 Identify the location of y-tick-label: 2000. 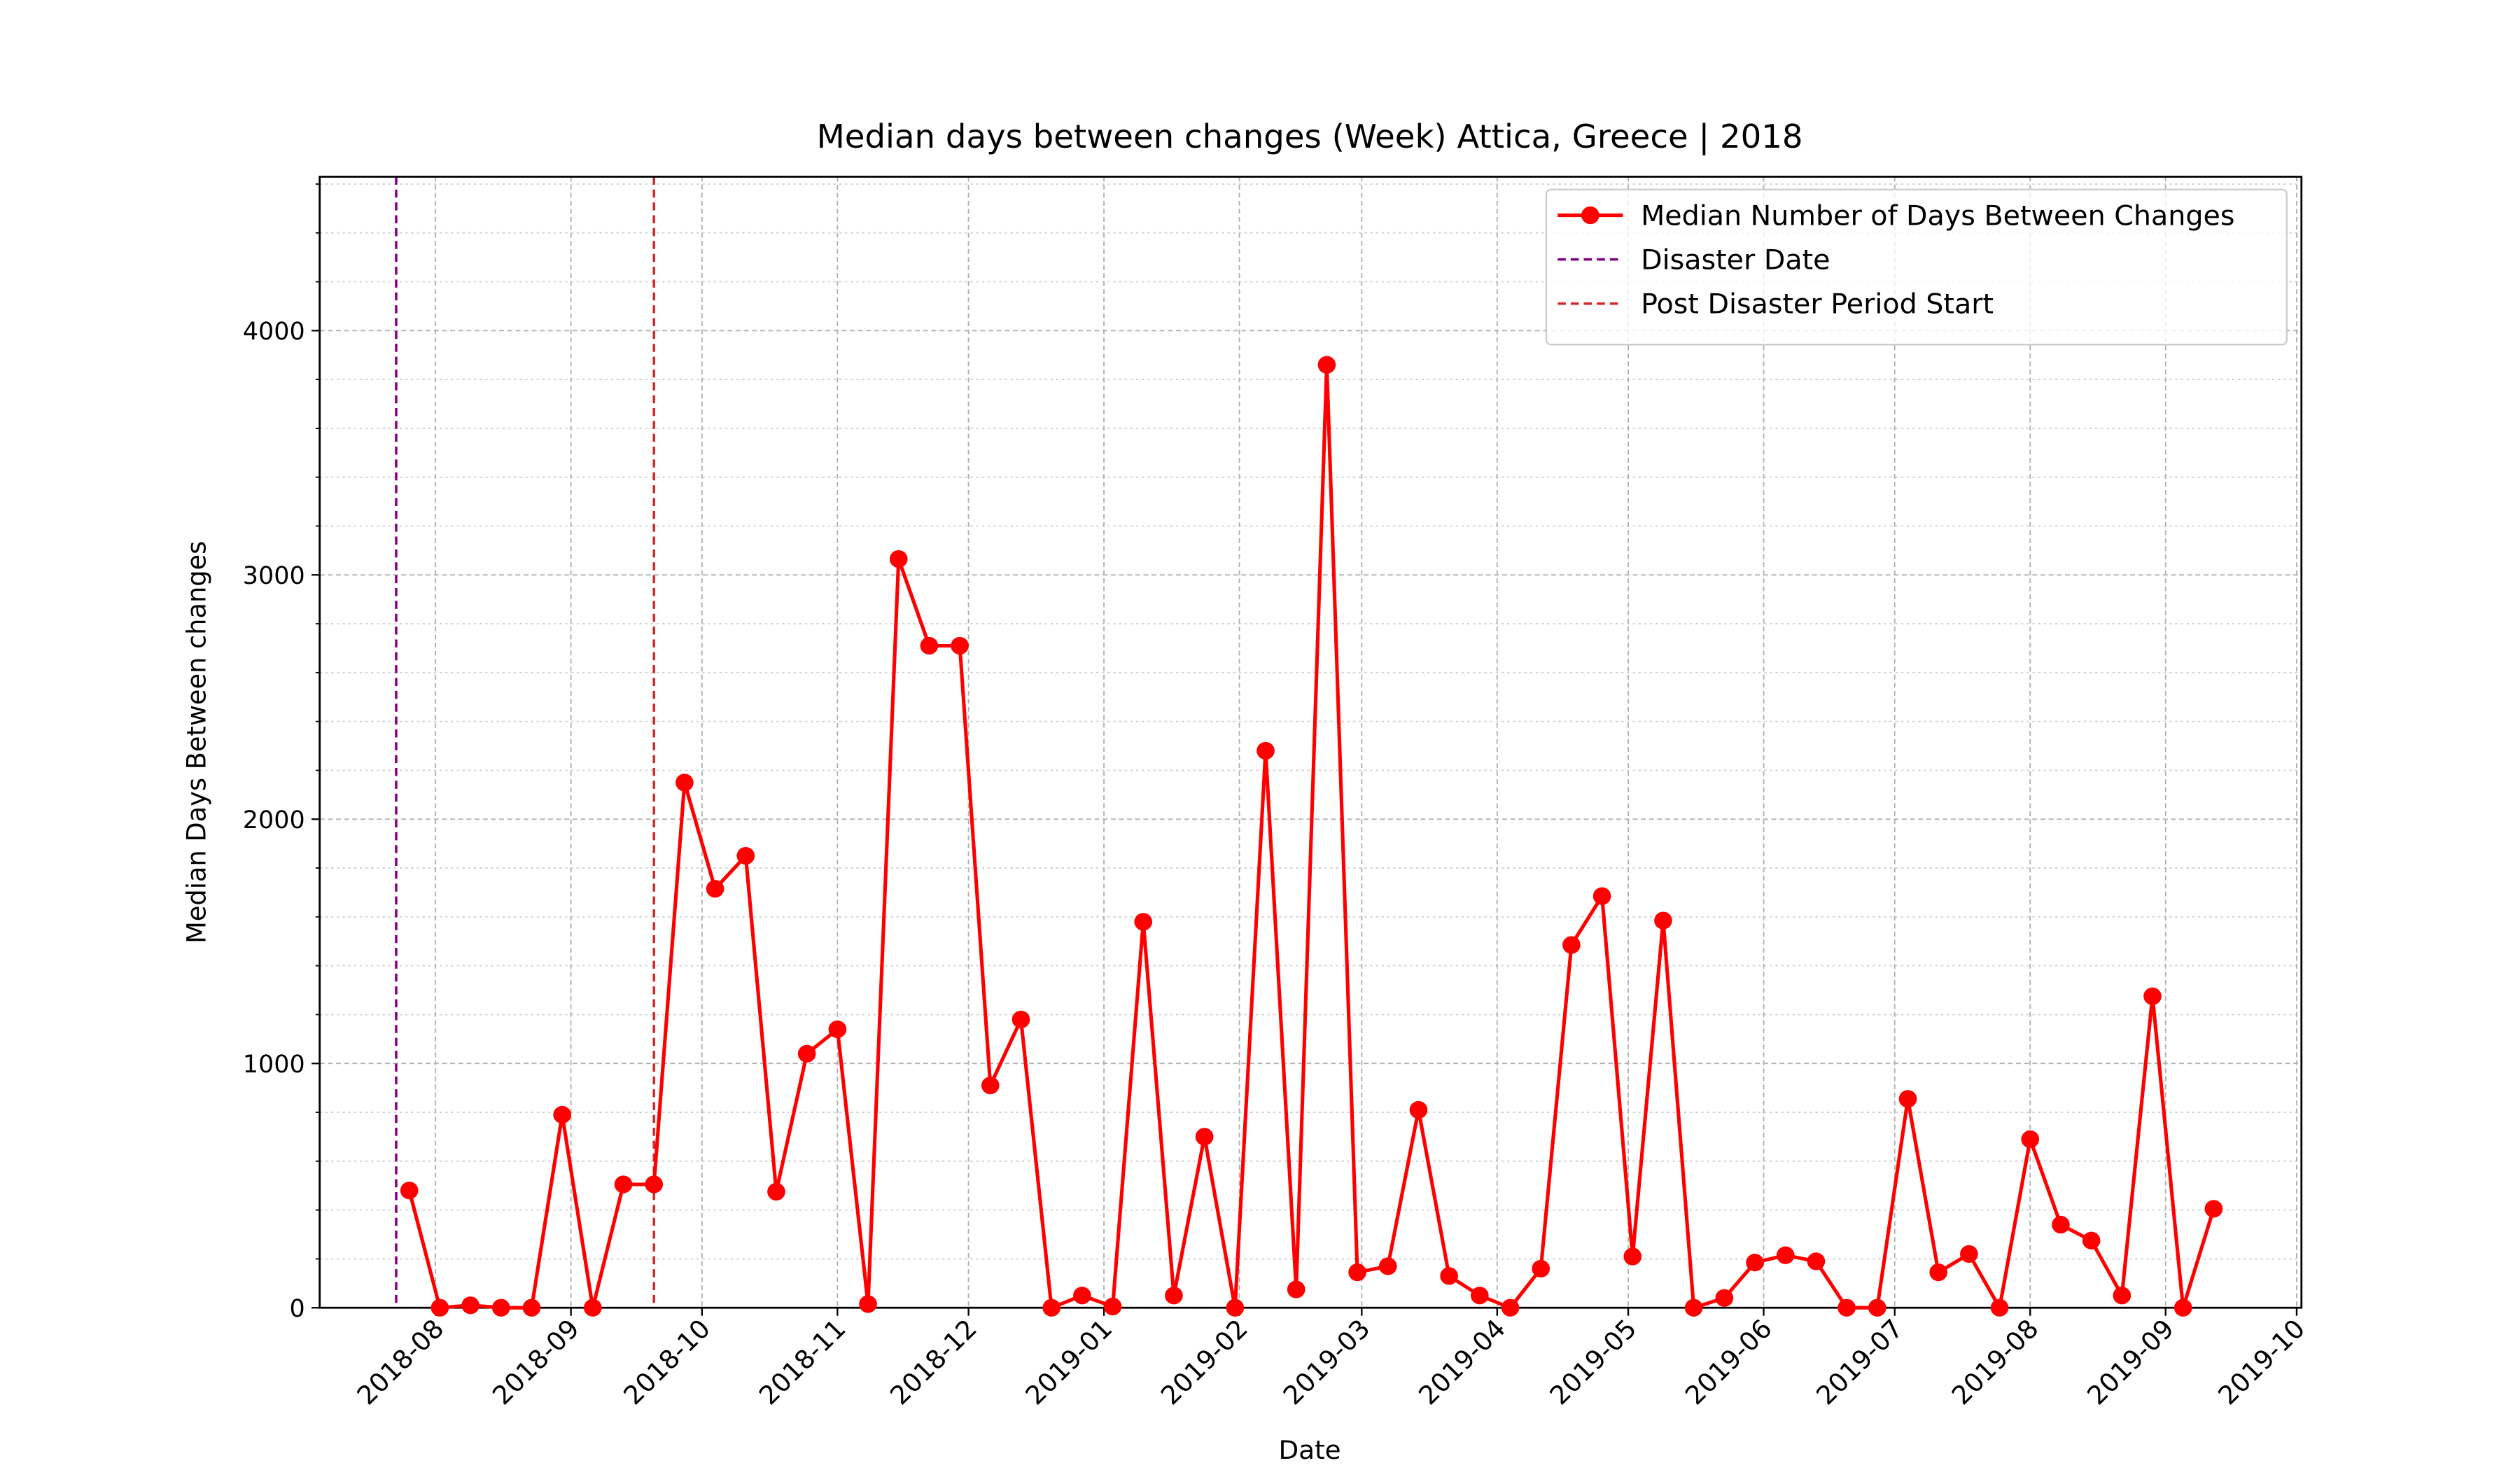
(274, 820).